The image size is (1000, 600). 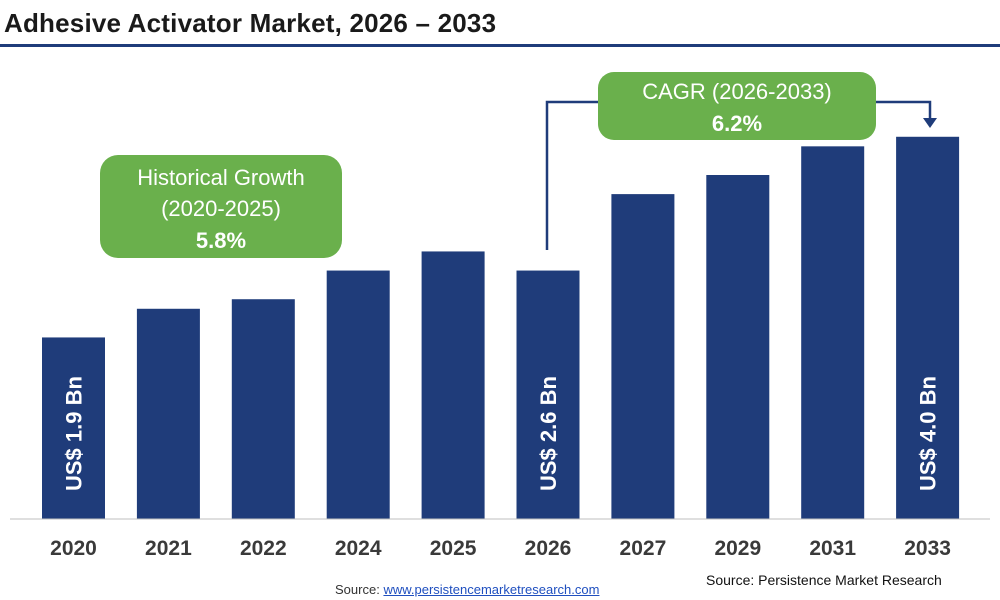 What do you see at coordinates (738, 347) in the screenshot?
I see `bar-2029` at bounding box center [738, 347].